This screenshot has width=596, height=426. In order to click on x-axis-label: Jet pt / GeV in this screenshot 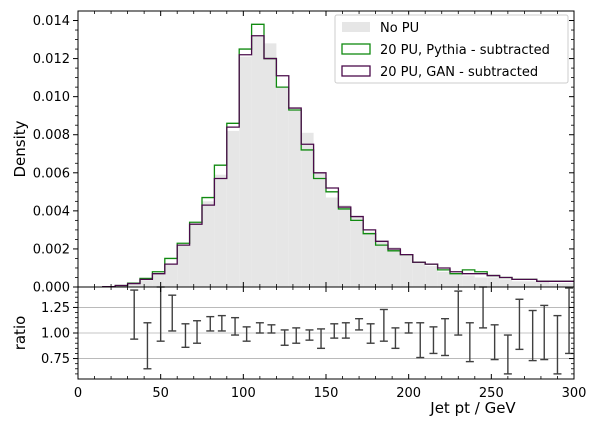, I will do `click(472, 408)`.